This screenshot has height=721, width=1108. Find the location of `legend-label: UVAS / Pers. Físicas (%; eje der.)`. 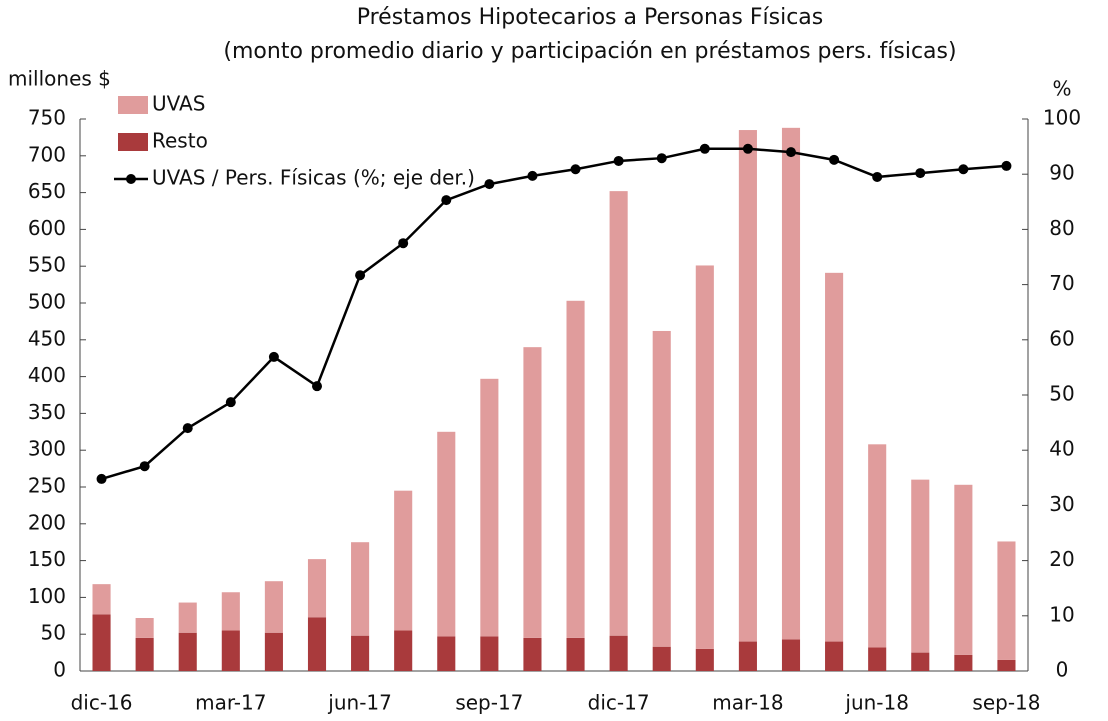

legend-label: UVAS / Pers. Físicas (%; eje der.) is located at coordinates (313, 178).